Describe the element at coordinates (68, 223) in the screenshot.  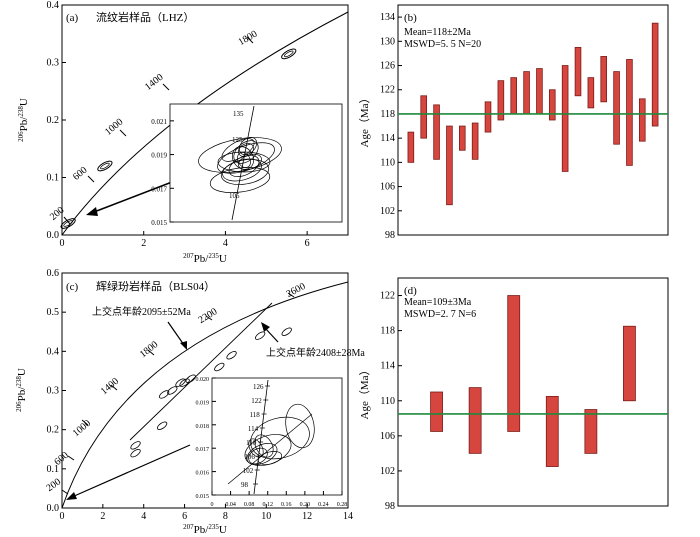
I see `panel-a-ellipse-inner` at that location.